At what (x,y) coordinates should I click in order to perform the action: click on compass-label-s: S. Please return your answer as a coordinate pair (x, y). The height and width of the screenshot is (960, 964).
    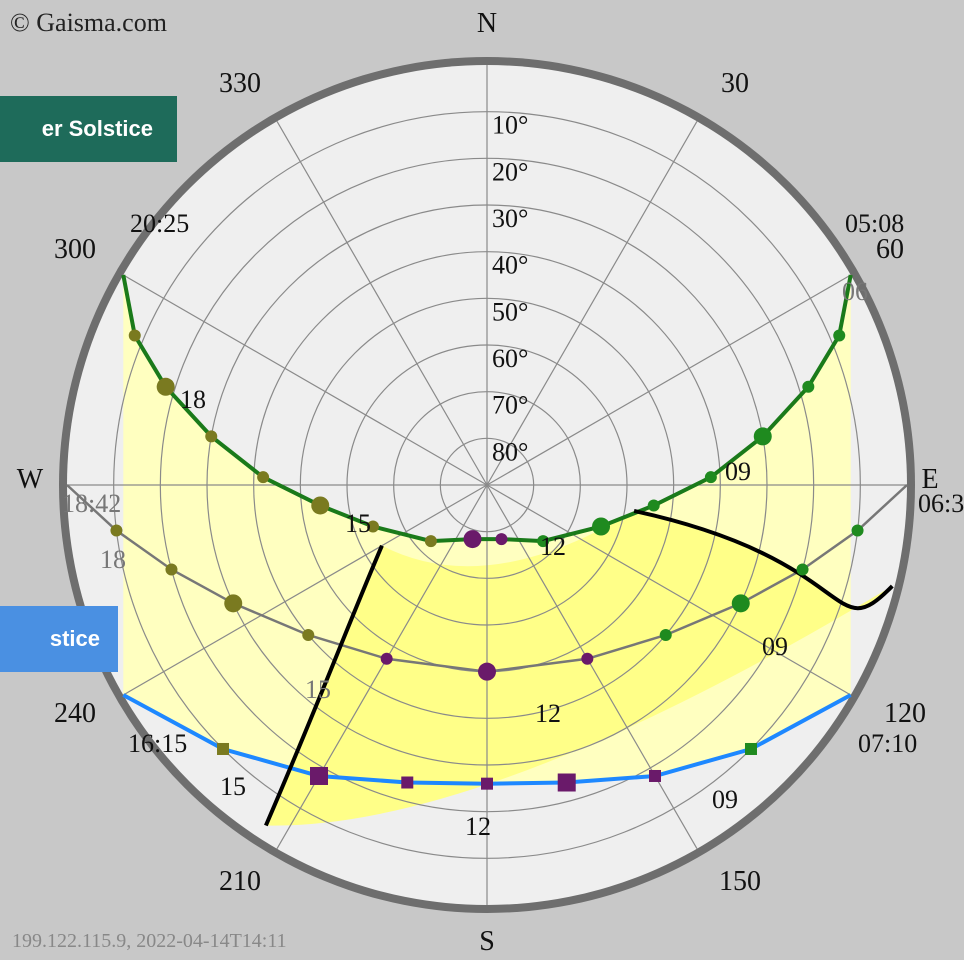
    Looking at the image, I should click on (487, 941).